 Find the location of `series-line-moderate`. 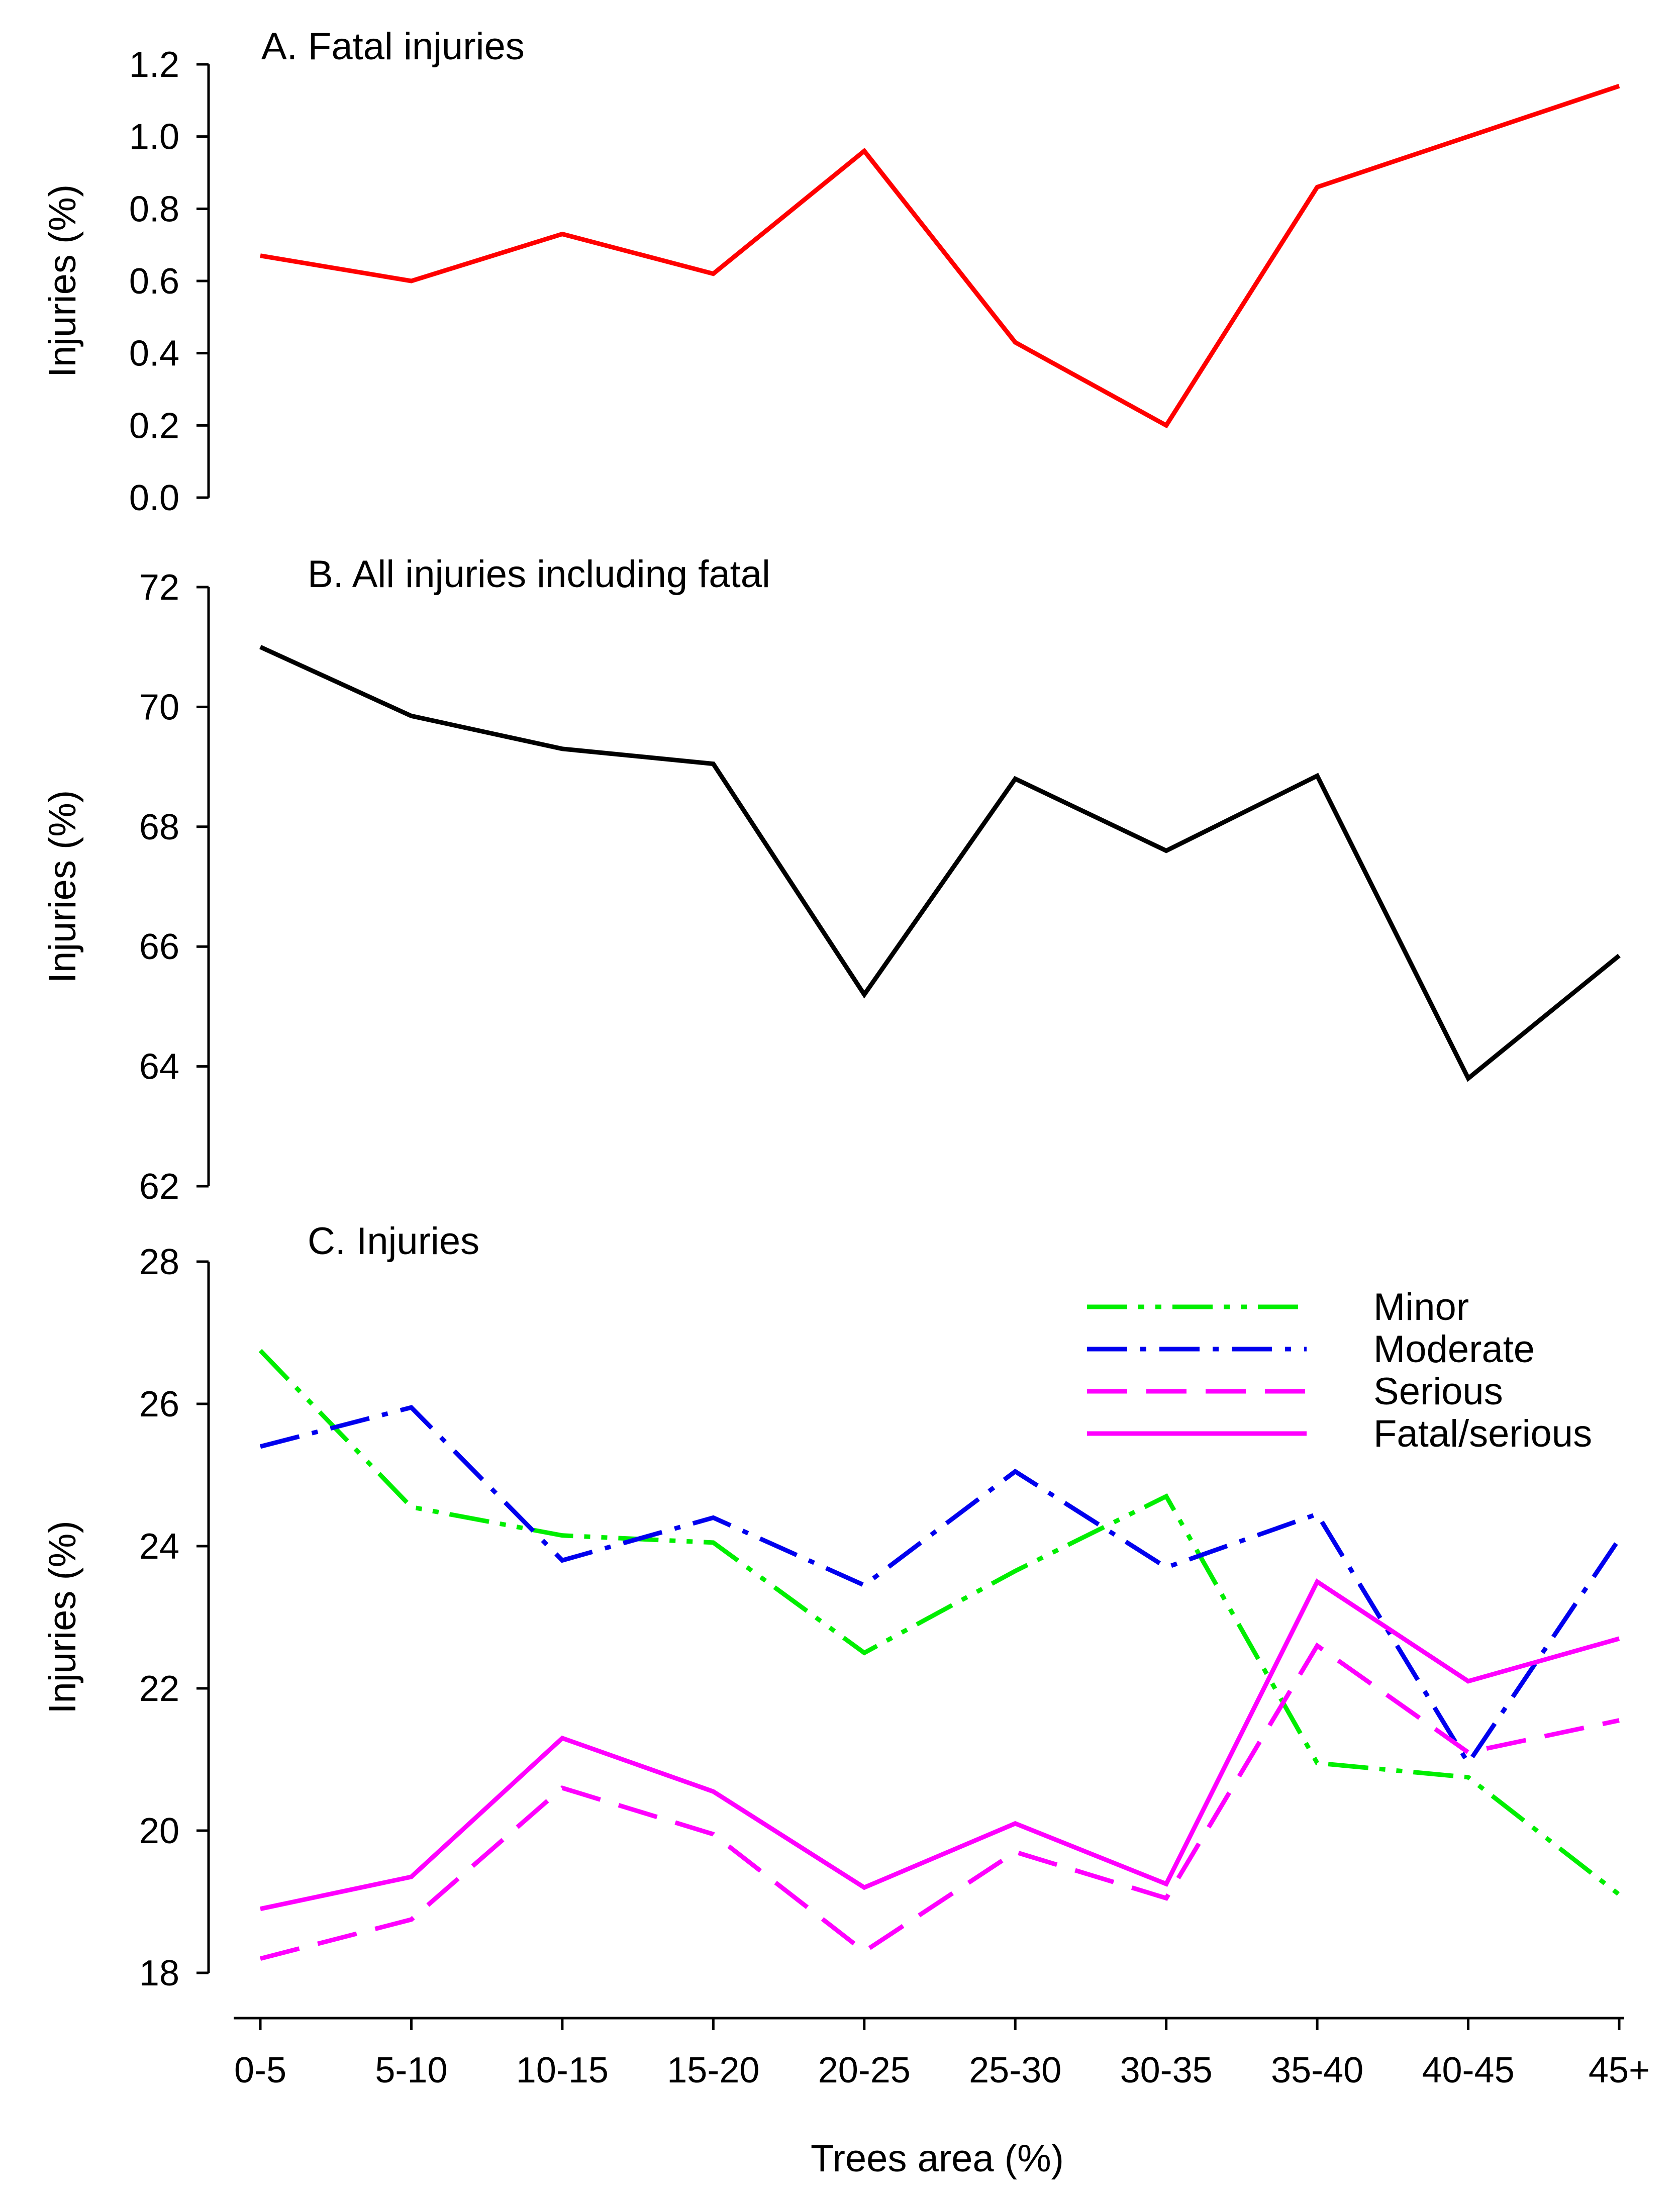

series-line-moderate is located at coordinates (940, 1586).